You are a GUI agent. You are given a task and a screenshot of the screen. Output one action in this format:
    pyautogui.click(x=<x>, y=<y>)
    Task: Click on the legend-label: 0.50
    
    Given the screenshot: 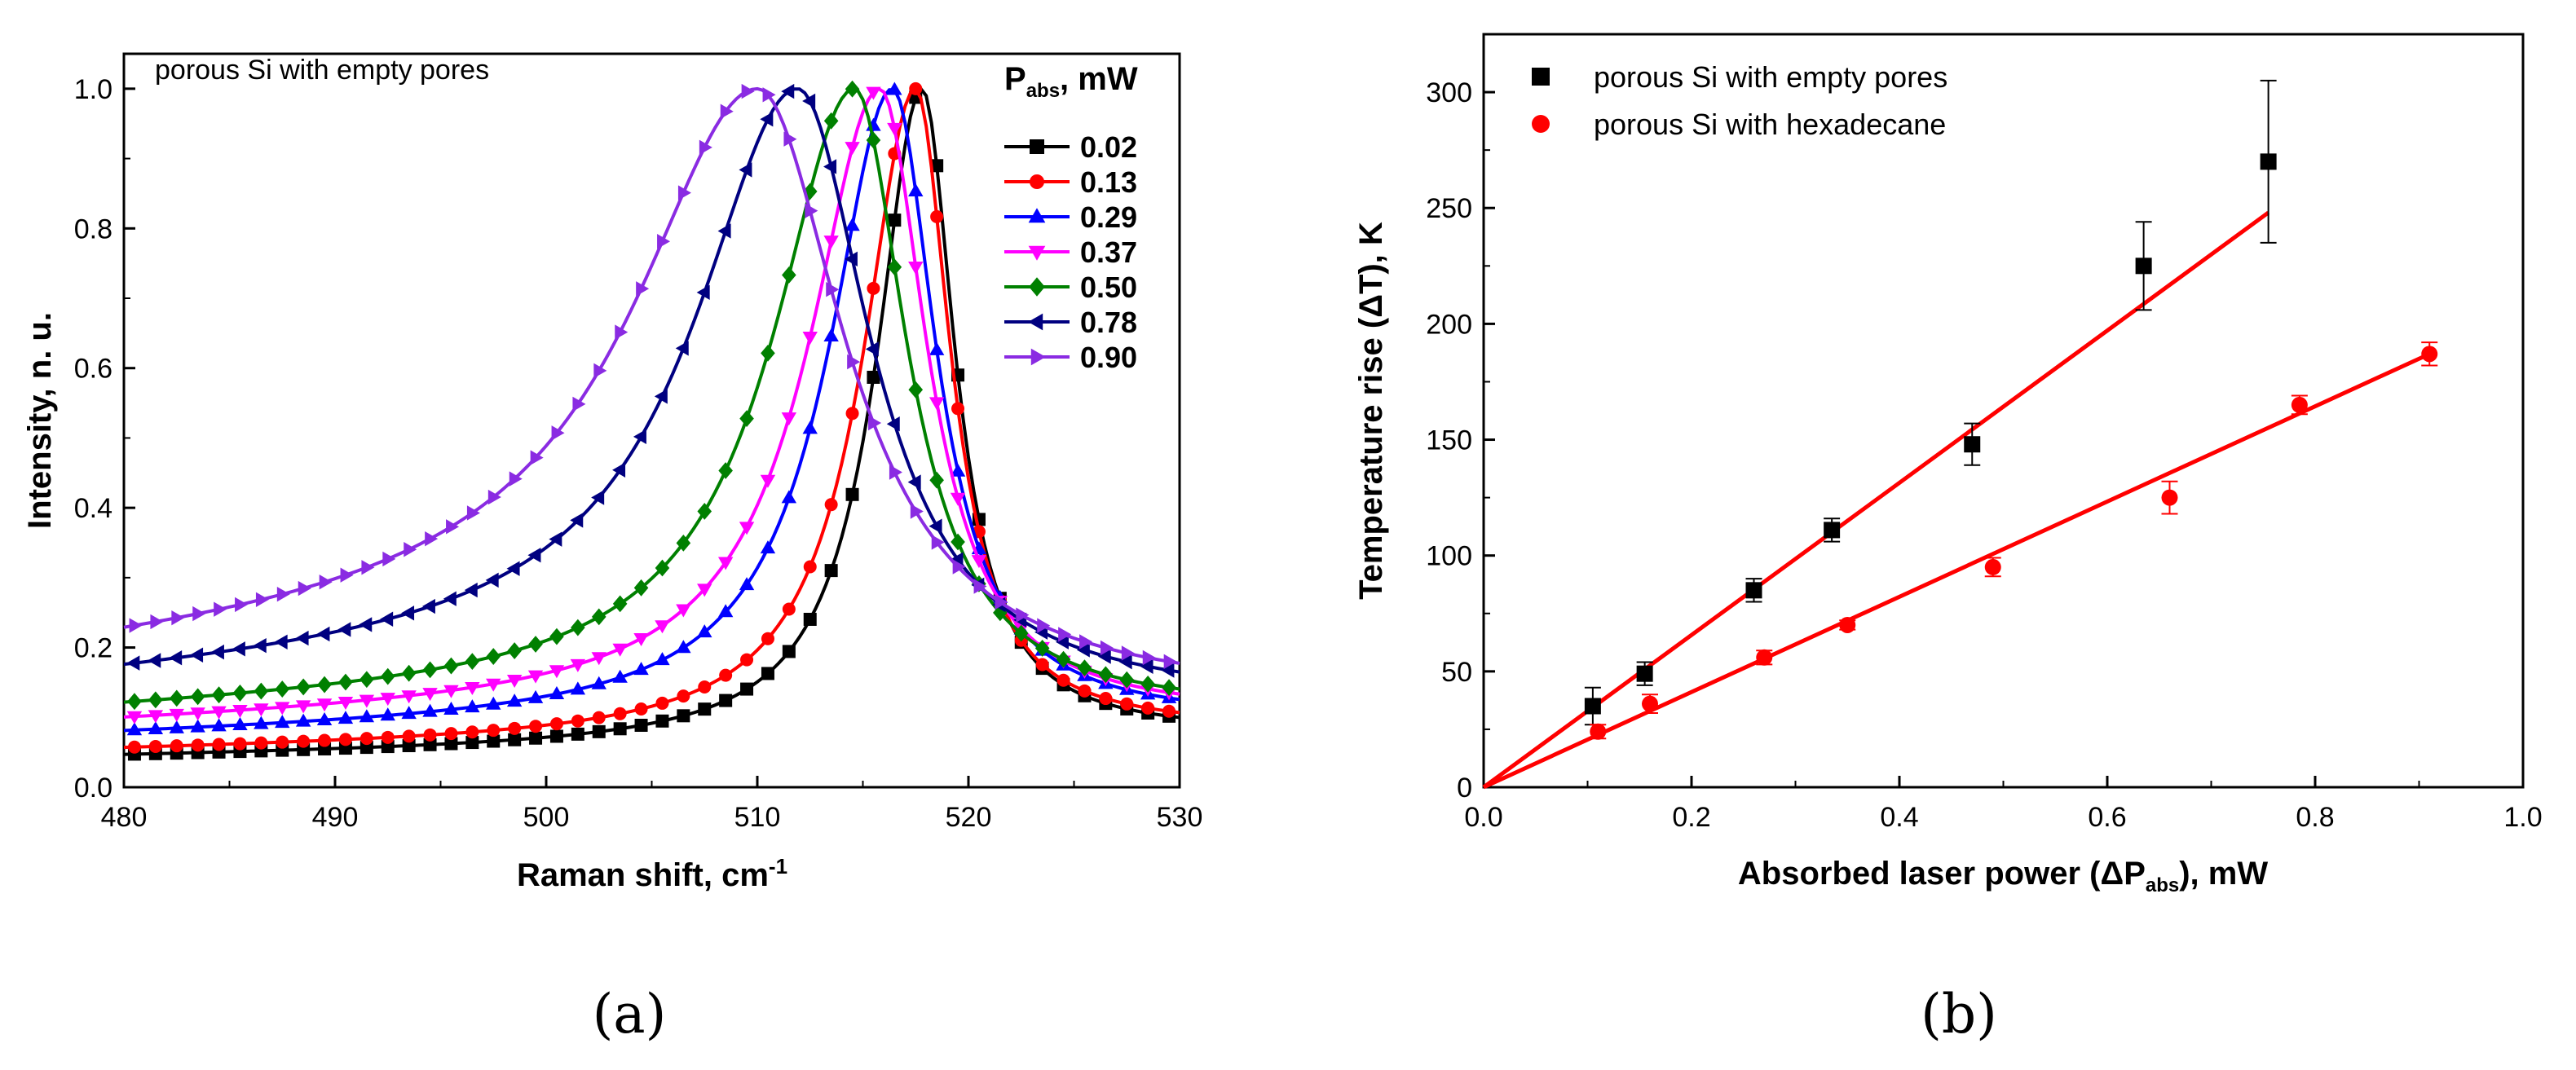 What is the action you would take?
    pyautogui.click(x=1108, y=288)
    